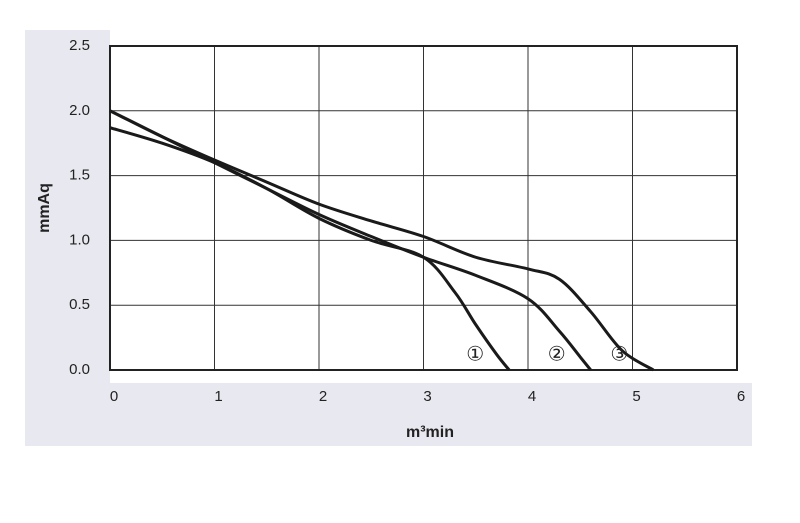 This screenshot has height=523, width=800. What do you see at coordinates (79, 110) in the screenshot?
I see `y-tick-label: 2.0` at bounding box center [79, 110].